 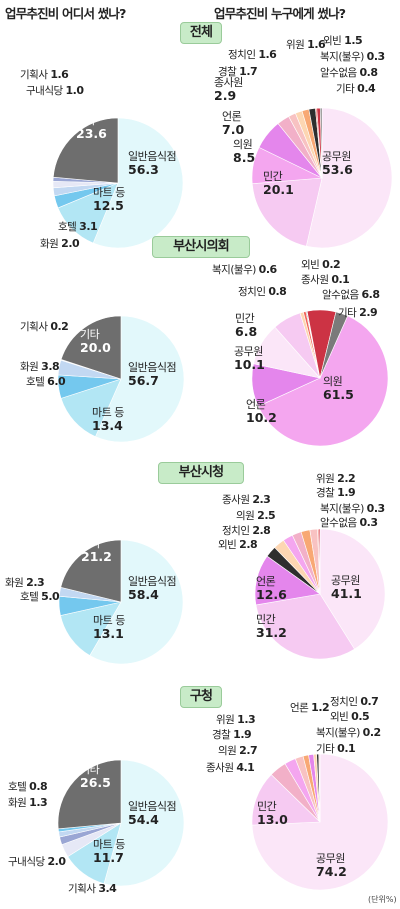 What do you see at coordinates (366, 88) in the screenshot?
I see `slice-value: 0.4` at bounding box center [366, 88].